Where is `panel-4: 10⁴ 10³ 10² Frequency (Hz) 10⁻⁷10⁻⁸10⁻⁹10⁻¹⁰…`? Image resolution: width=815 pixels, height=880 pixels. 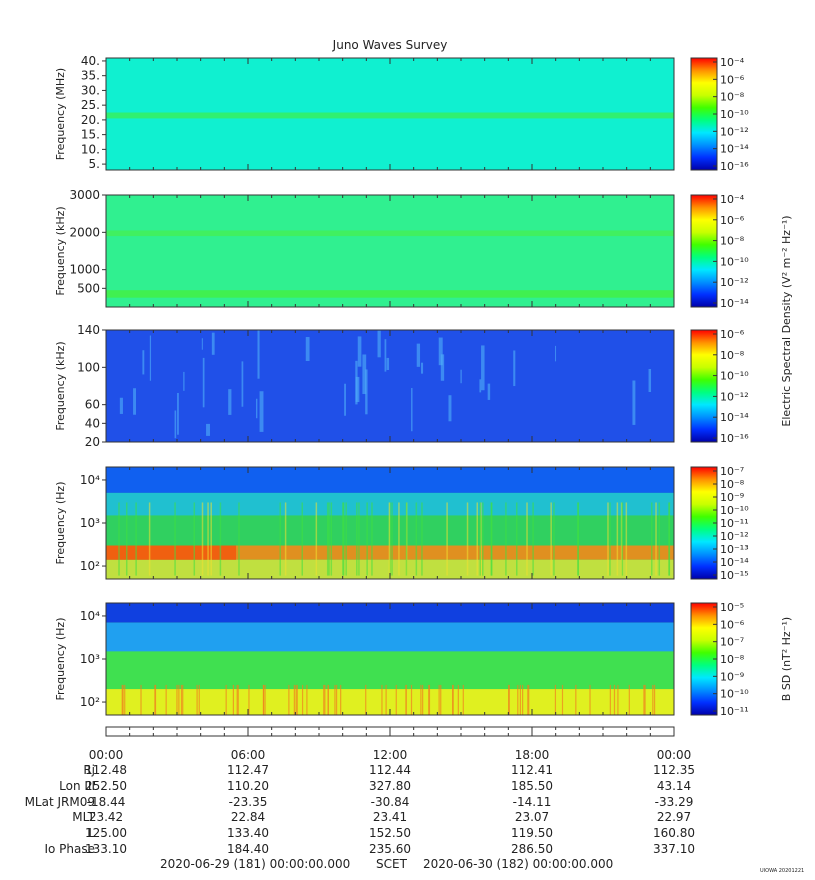 panel-4: 10⁴ 10³ 10² Frequency (Hz) 10⁻⁷10⁻⁸10⁻⁹10⁻¹⁰… is located at coordinates (401, 523).